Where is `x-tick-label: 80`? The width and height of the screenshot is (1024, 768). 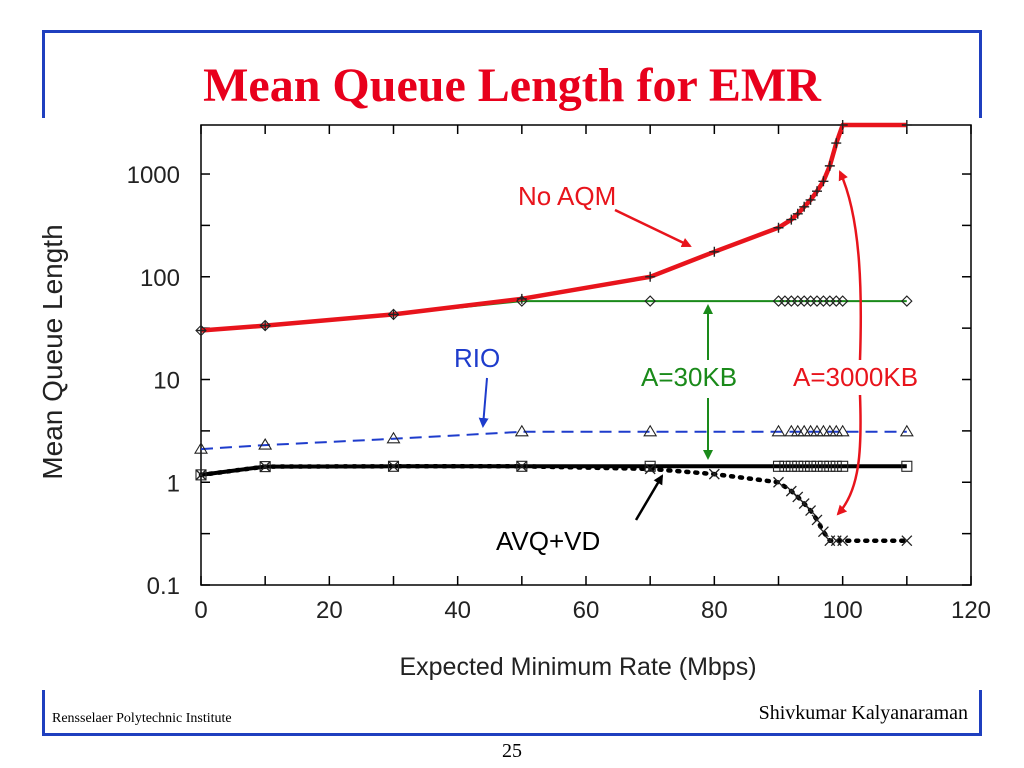
x-tick-label: 80 is located at coordinates (714, 610).